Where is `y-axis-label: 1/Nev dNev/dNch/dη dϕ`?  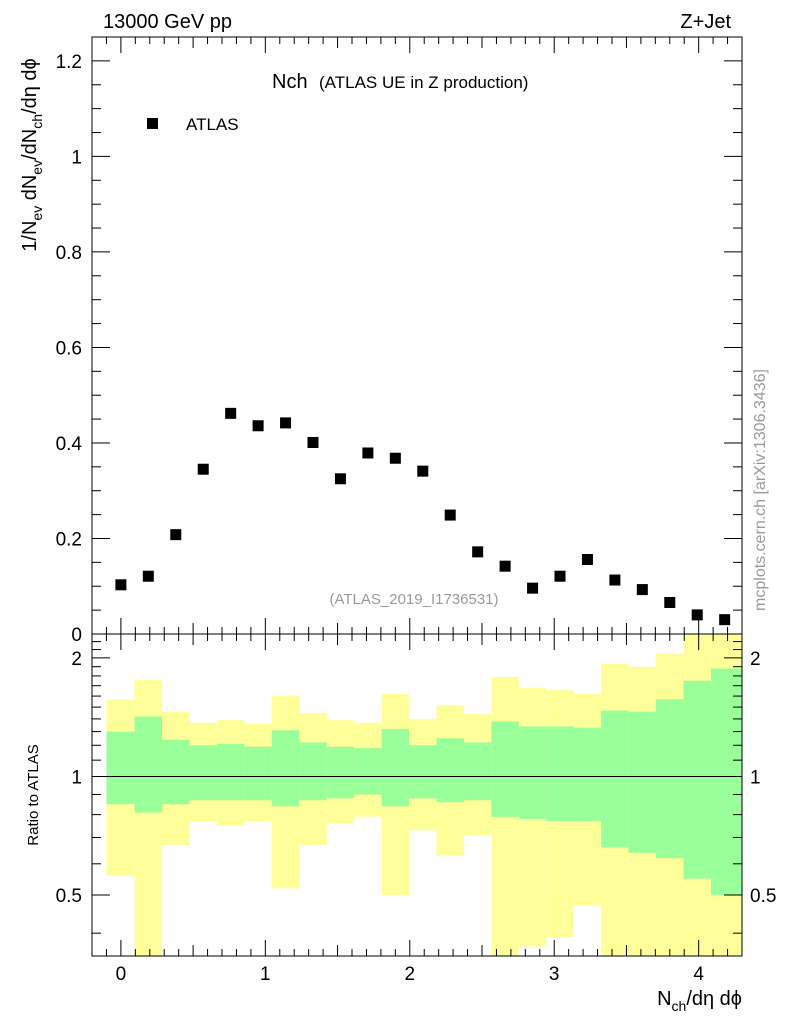 y-axis-label: 1/Nev dNev/dNch/dη dϕ is located at coordinates (32, 154).